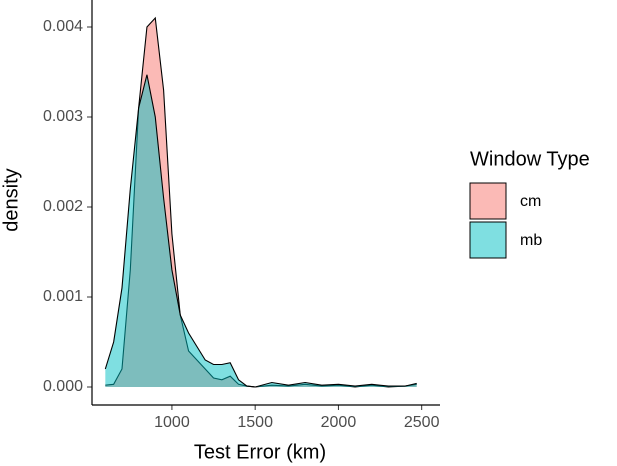  Describe the element at coordinates (63, 386) in the screenshot. I see `y-tick-label: 0.000` at that location.